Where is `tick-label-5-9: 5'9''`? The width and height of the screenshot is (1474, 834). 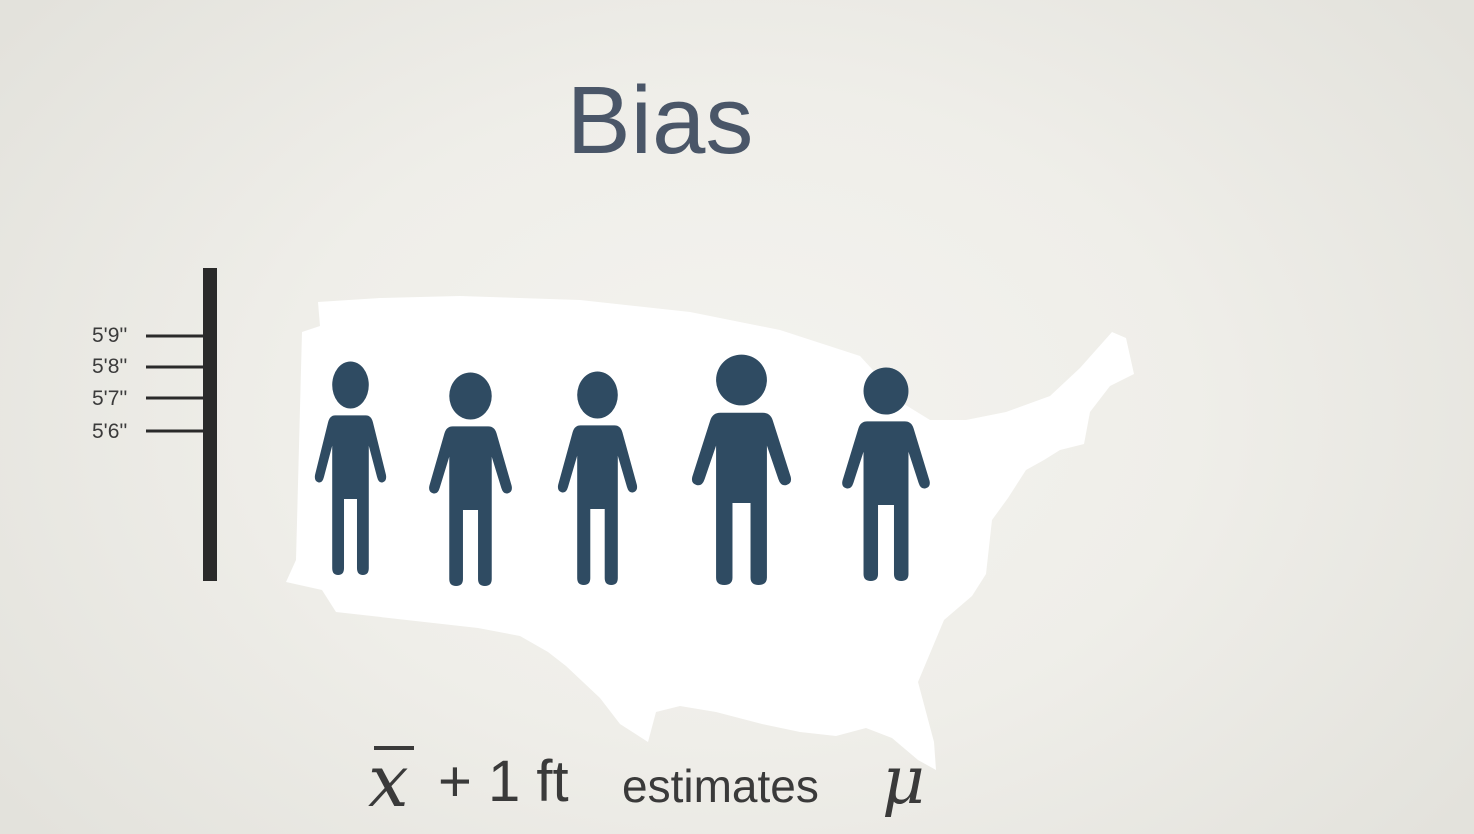
tick-label-5-9: 5'9'' is located at coordinates (110, 335).